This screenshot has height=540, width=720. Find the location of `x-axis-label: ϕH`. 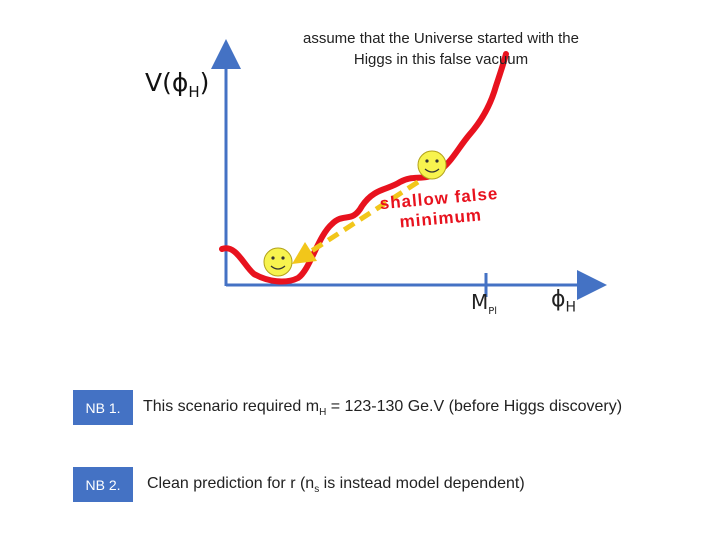

x-axis-label: ϕH is located at coordinates (564, 301).